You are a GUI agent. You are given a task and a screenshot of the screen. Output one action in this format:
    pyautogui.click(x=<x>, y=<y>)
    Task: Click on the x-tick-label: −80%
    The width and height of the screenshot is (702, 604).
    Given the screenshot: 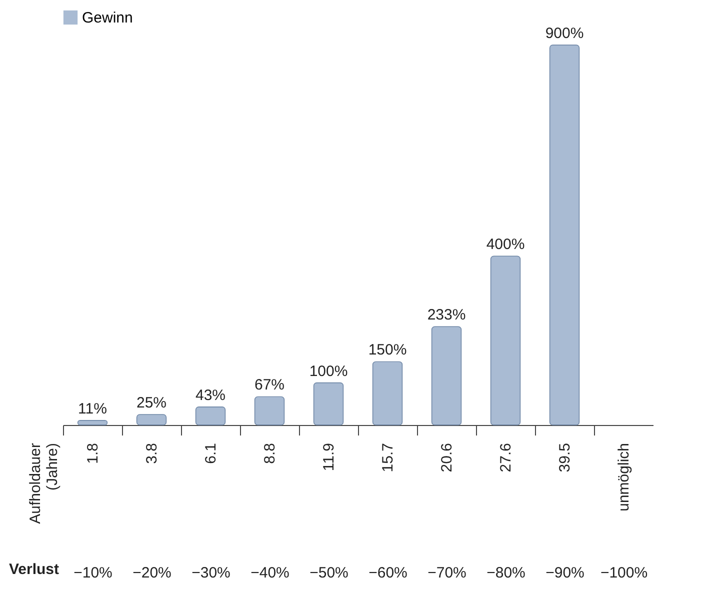 What is the action you would take?
    pyautogui.click(x=506, y=573)
    